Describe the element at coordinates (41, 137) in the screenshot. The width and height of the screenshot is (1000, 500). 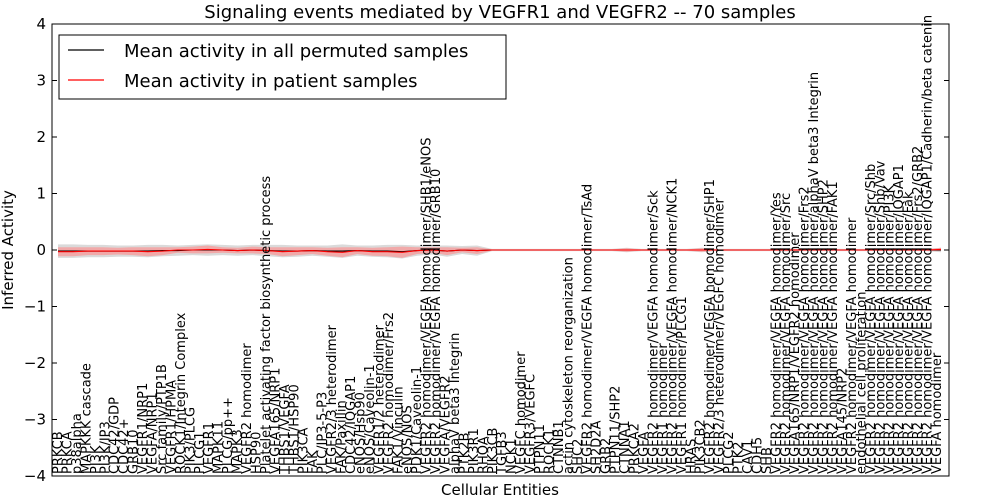
I see `y-tick-label: 2` at that location.